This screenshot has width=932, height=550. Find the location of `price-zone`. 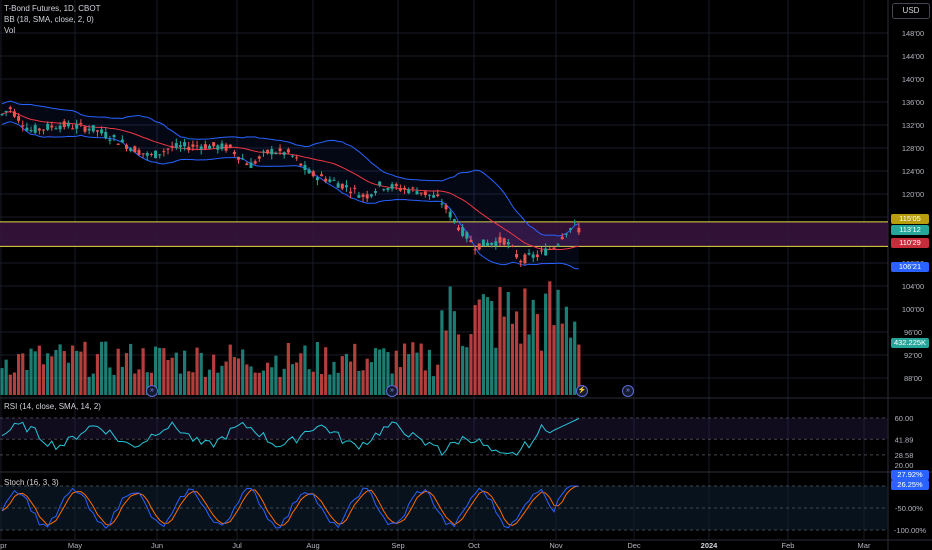

price-zone is located at coordinates (444, 234).